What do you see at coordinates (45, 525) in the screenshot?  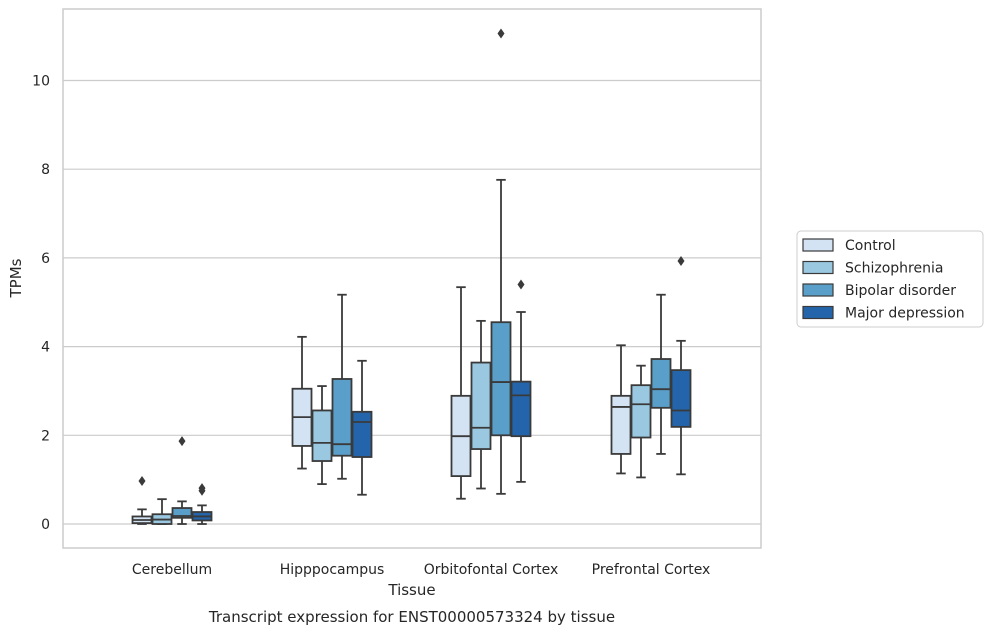 I see `y-tick-label: 0` at bounding box center [45, 525].